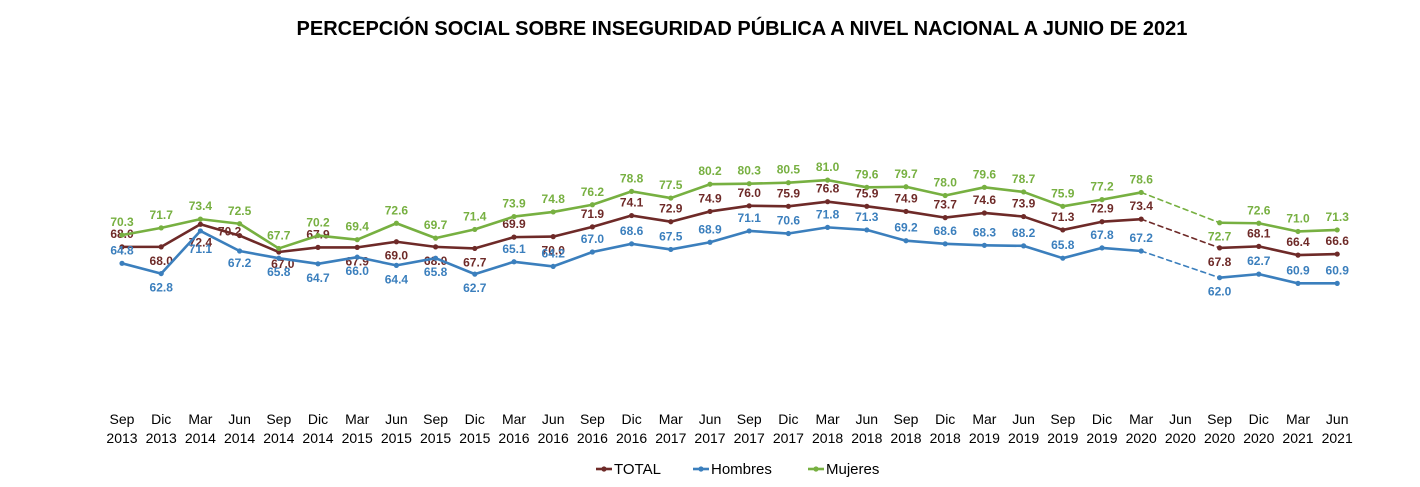  I want to click on data-label: 68.6, so click(632, 231).